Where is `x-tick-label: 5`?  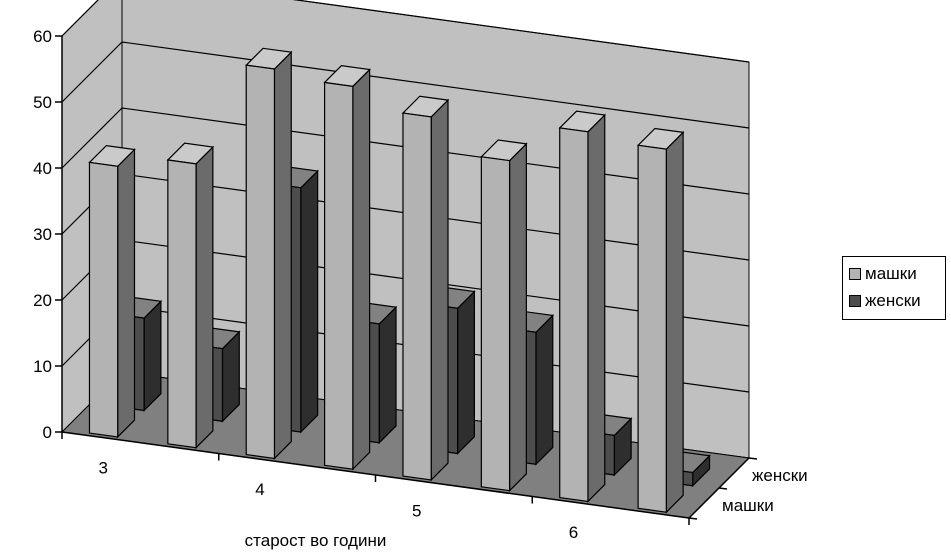 x-tick-label: 5 is located at coordinates (416, 510).